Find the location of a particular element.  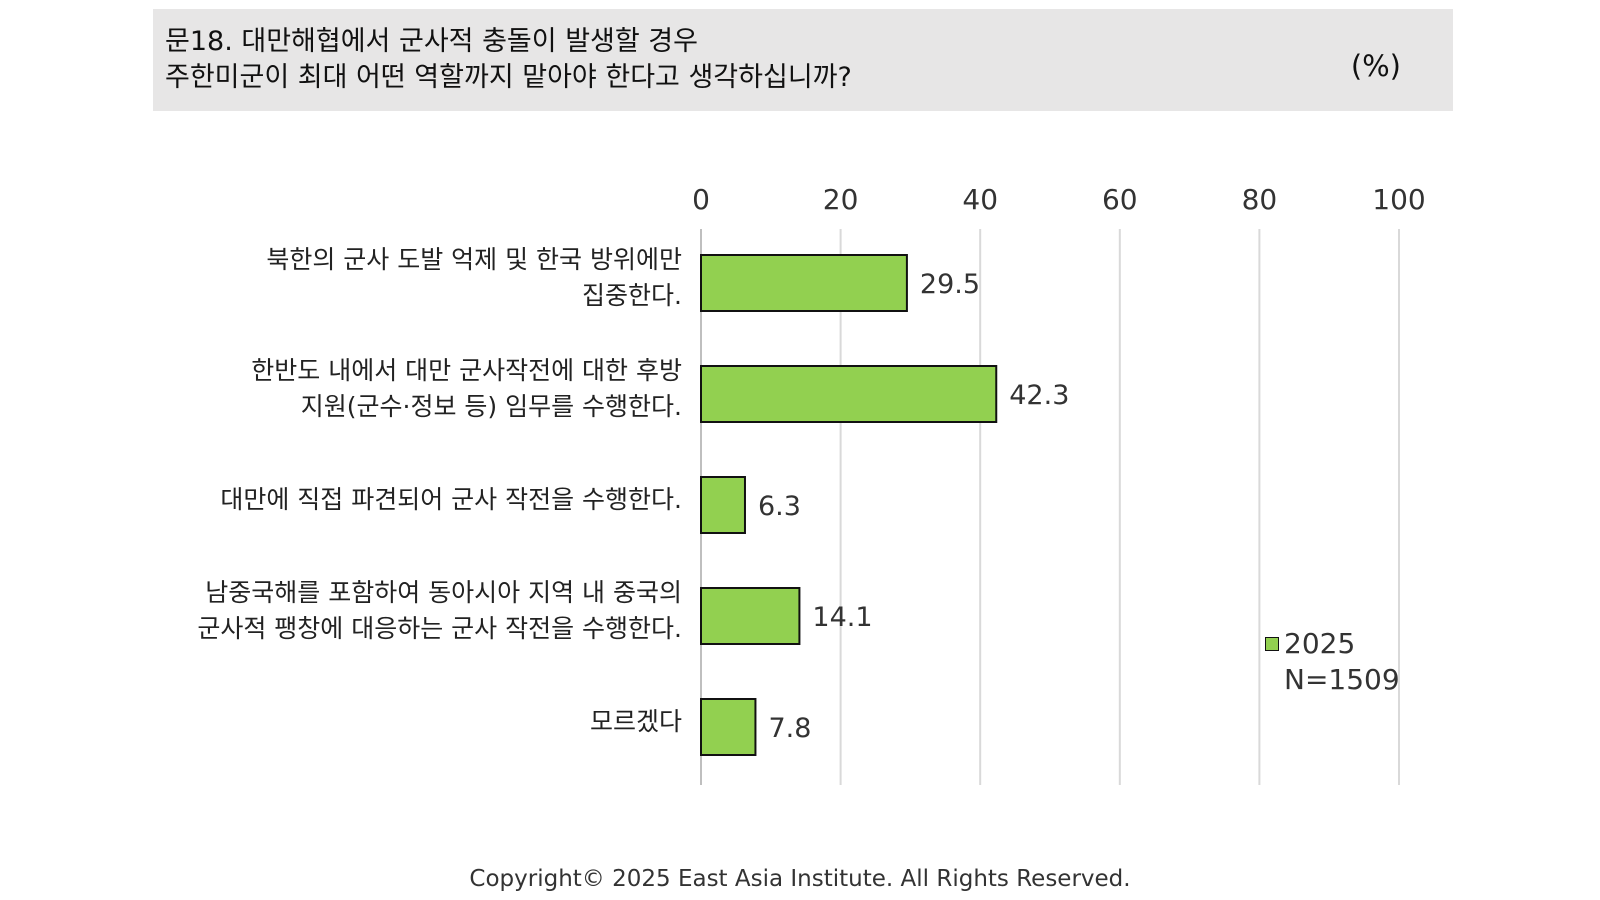

category-label-line: 집중한다. is located at coordinates (632, 295).